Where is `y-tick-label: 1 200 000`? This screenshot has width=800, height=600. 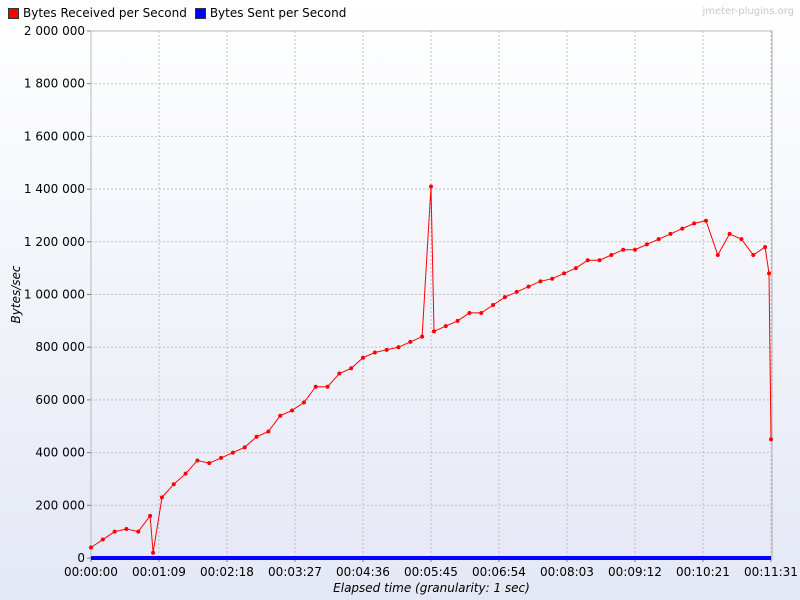
y-tick-label: 1 200 000 is located at coordinates (54, 242).